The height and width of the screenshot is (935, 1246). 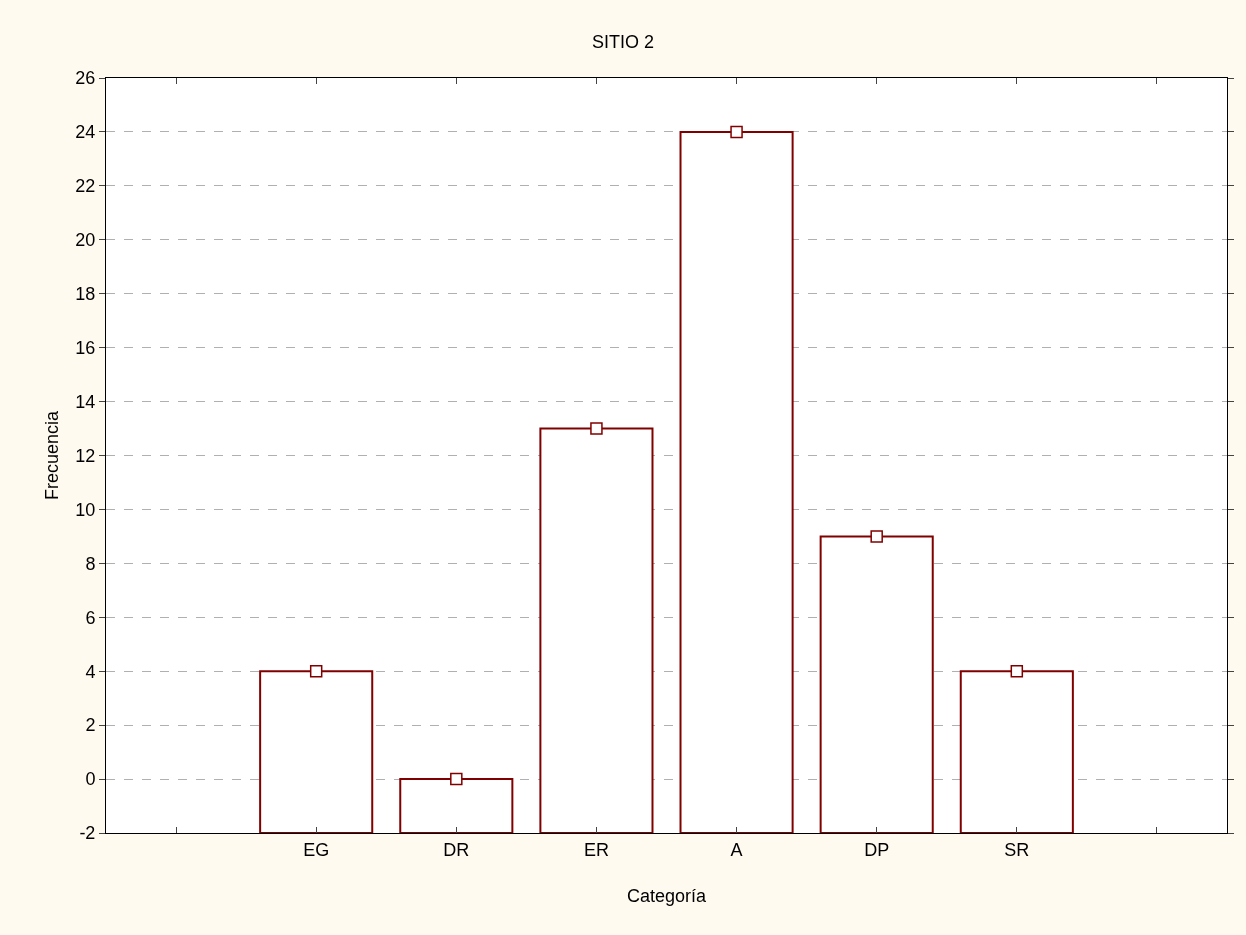 I want to click on y-tick-label: 16, so click(x=85, y=347).